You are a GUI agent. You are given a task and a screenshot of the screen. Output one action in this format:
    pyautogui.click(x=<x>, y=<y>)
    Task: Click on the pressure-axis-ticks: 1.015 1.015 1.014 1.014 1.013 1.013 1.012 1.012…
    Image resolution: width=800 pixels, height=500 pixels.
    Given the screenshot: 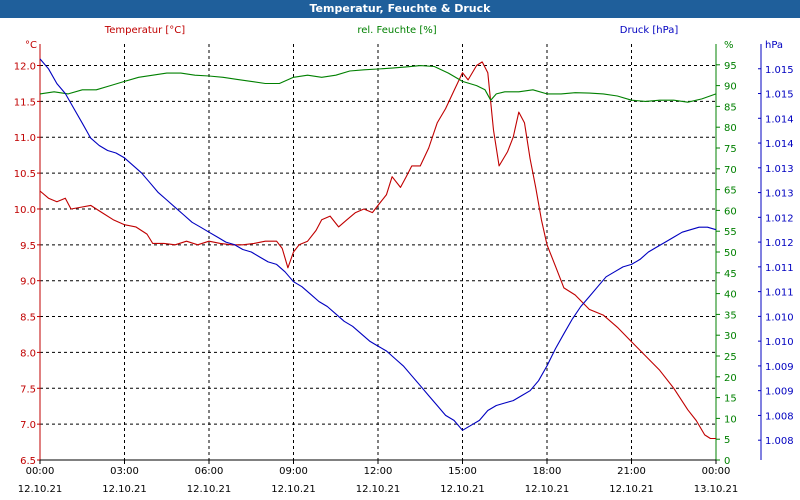 What is the action you would take?
    pyautogui.click(x=776, y=256)
    